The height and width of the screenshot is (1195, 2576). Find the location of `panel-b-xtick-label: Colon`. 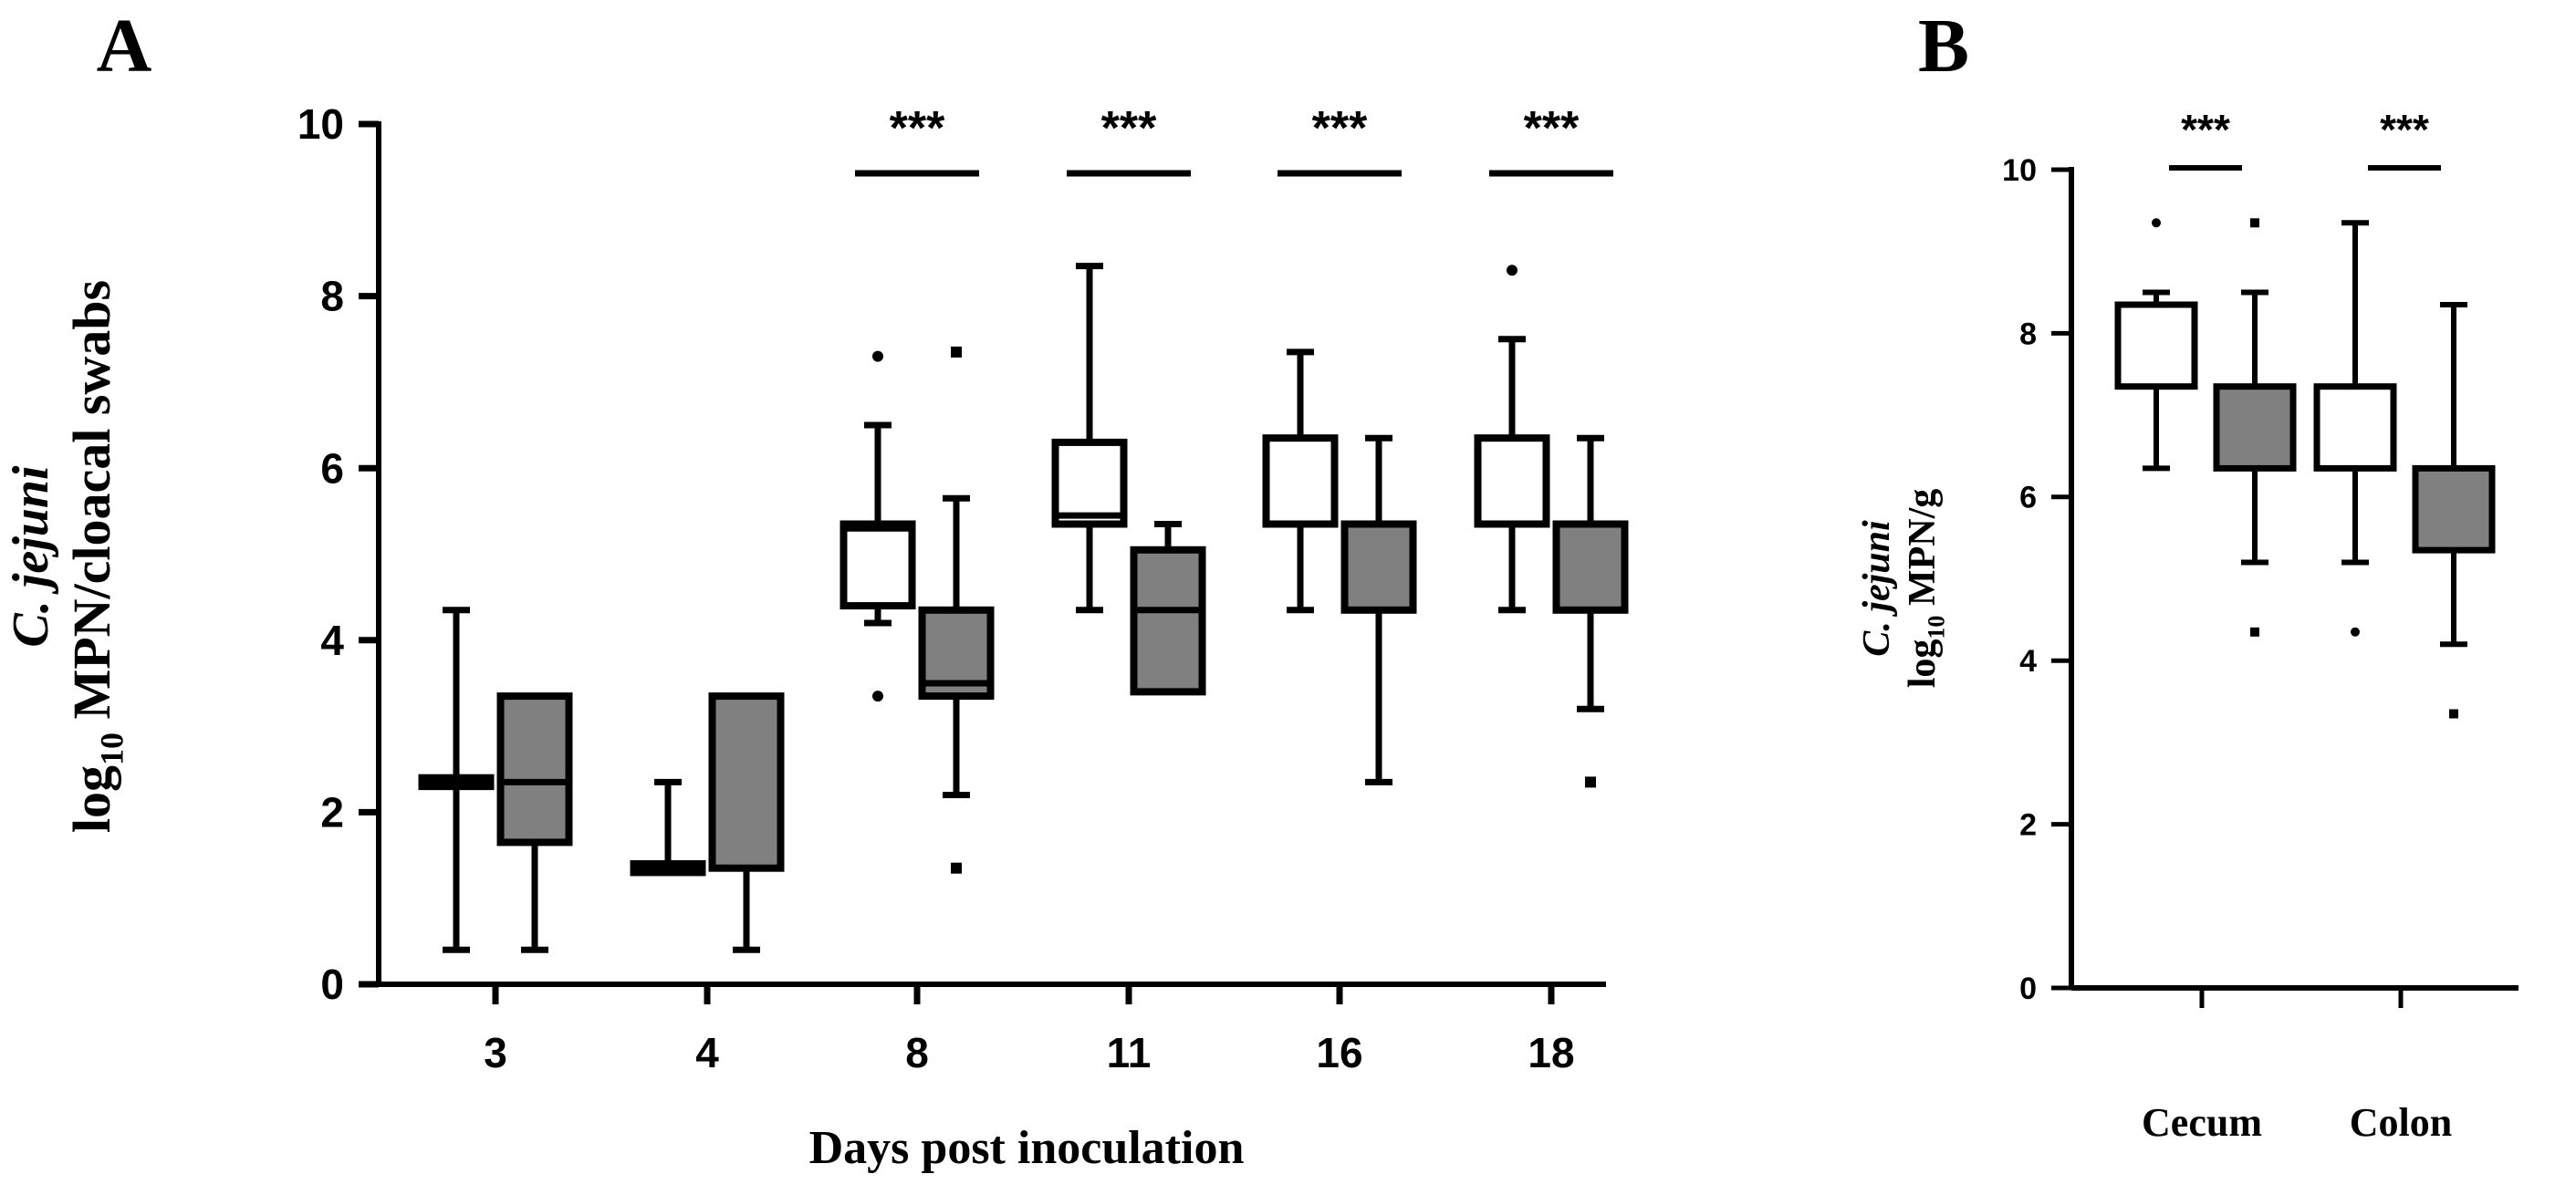

panel-b-xtick-label: Colon is located at coordinates (2401, 1123).